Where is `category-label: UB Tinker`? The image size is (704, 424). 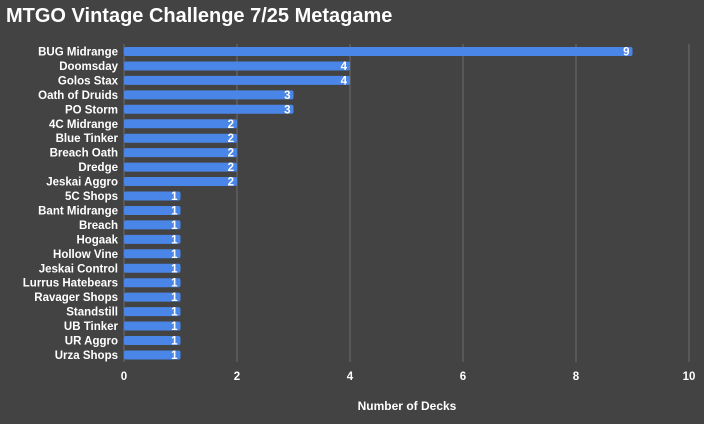
category-label: UB Tinker is located at coordinates (91, 327).